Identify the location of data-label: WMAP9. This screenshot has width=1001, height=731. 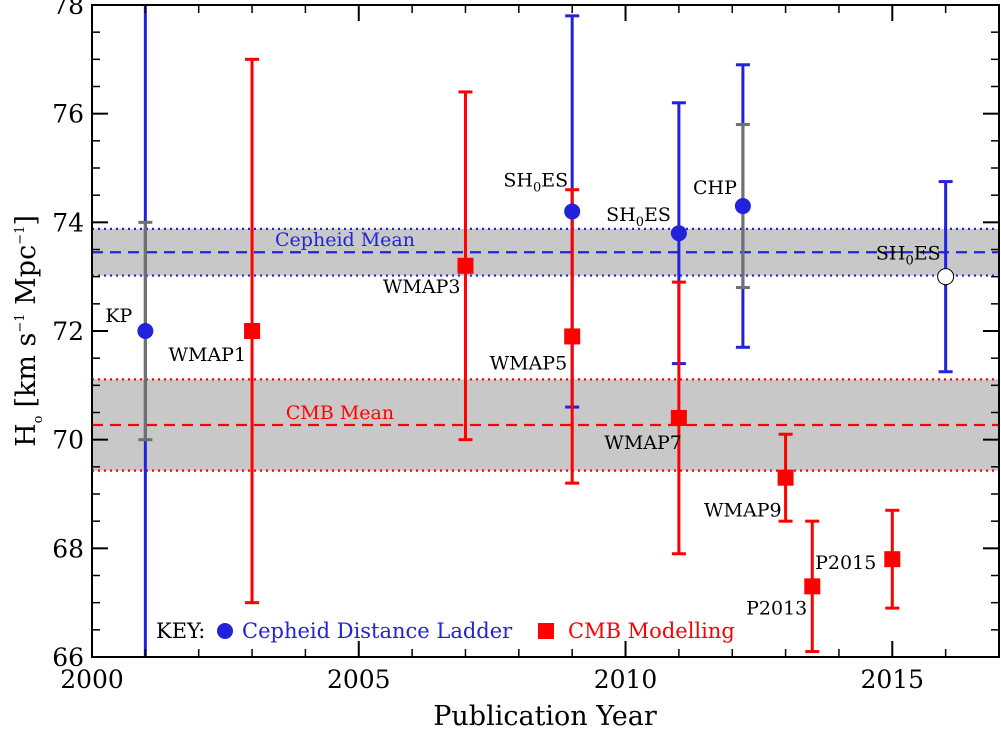
(743, 511).